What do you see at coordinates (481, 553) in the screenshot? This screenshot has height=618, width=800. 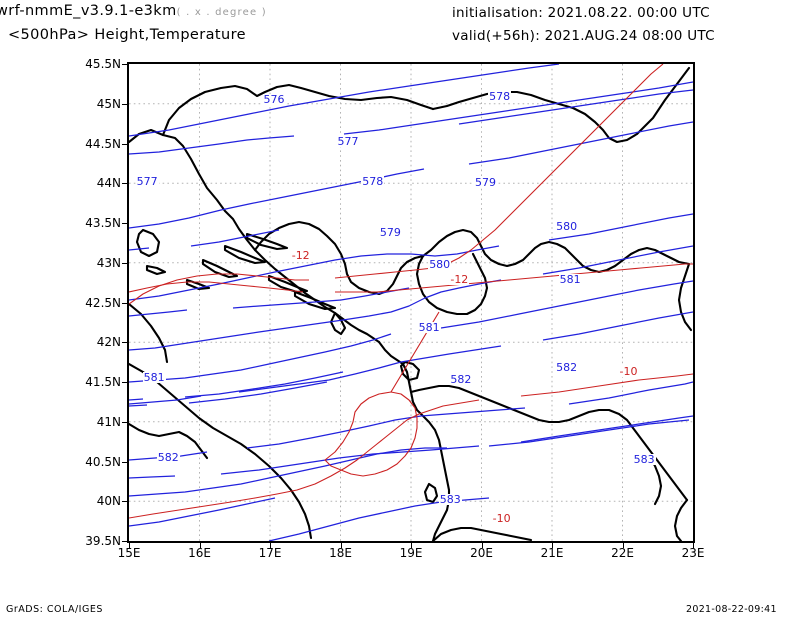 I see `x-axis-label: 20E` at bounding box center [481, 553].